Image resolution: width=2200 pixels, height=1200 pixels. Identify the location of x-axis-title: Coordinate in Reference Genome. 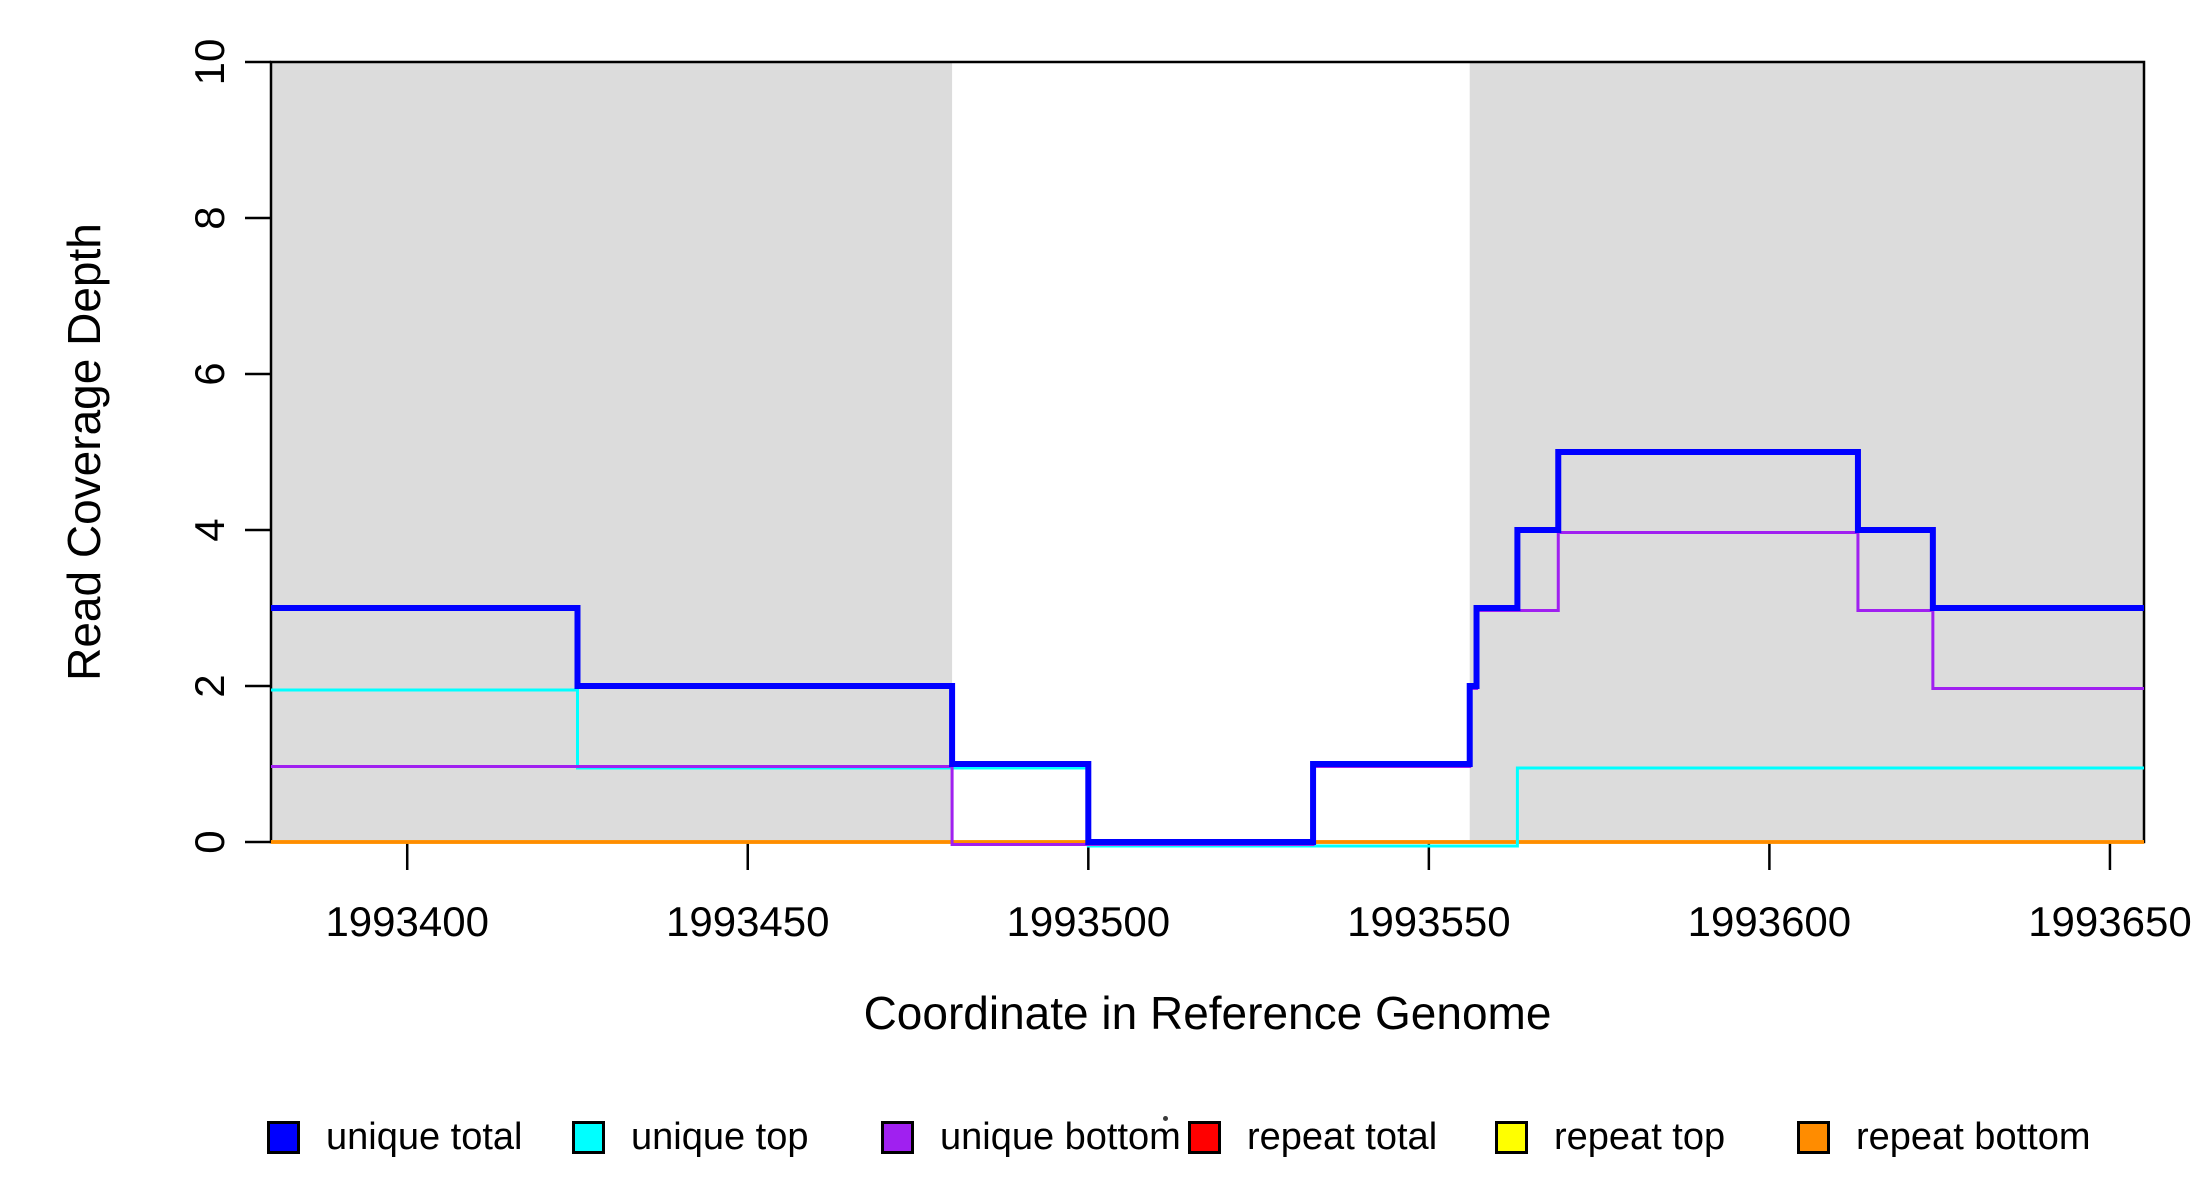
(1207, 1013).